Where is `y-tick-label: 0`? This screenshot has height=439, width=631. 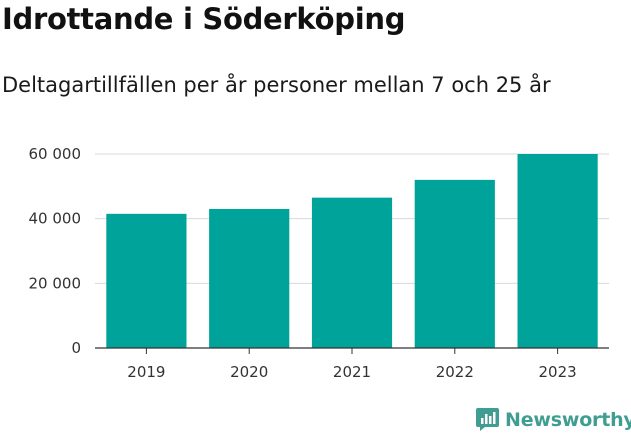
y-tick-label: 0 is located at coordinates (76, 348).